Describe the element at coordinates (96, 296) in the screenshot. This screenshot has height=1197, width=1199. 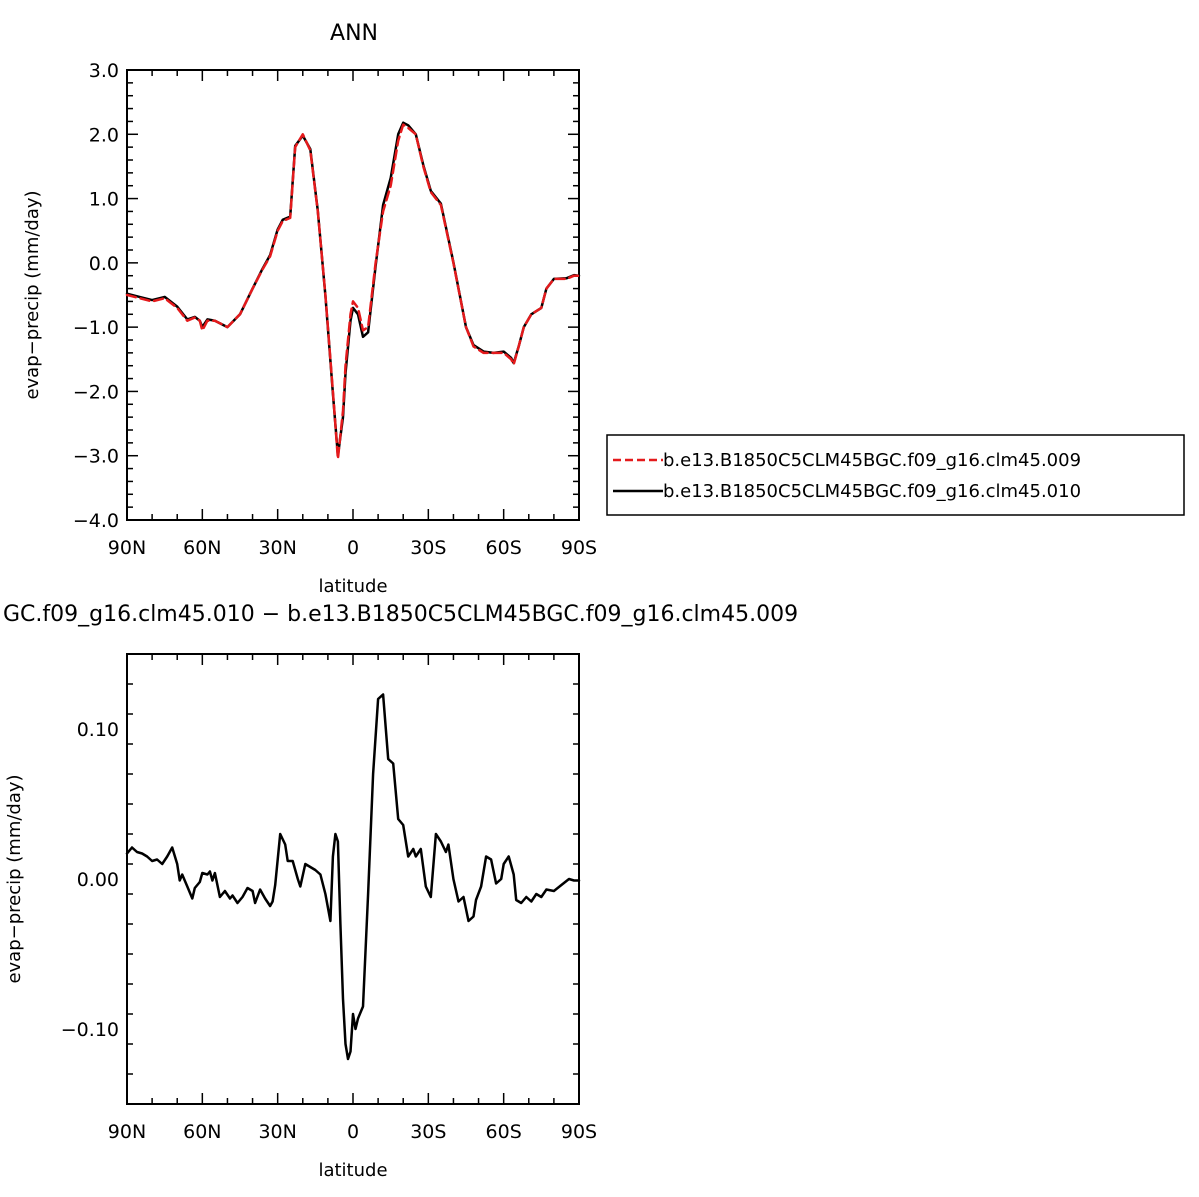
I see `top-y-tick-labels: 3.0 2.0 1.0 0.0 −1.0 −2.0 −3.0 −4.0` at that location.